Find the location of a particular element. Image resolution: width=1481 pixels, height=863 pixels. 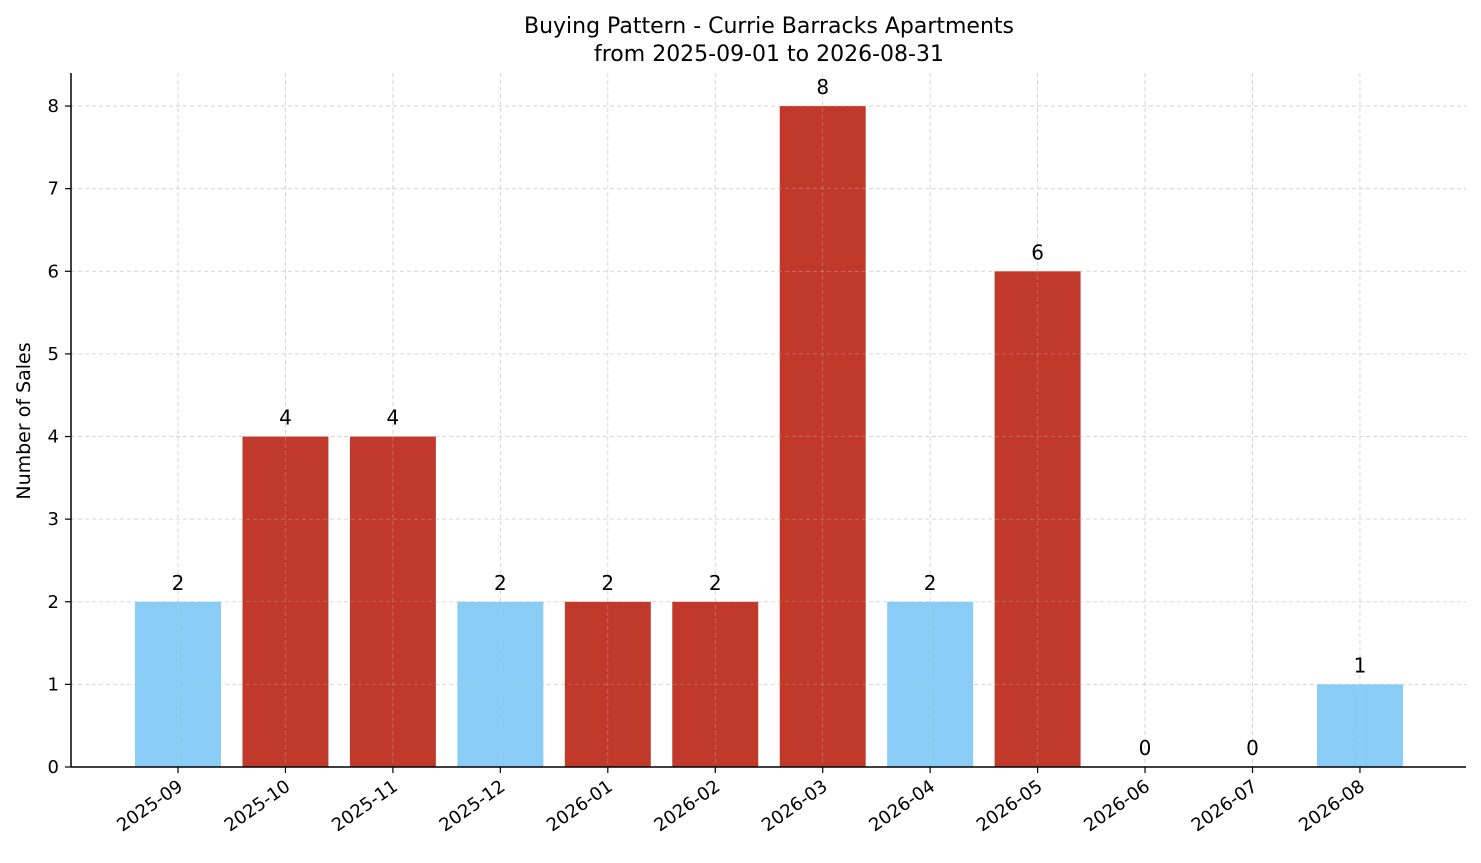

x-tick-label: 2025-10 is located at coordinates (258, 806).